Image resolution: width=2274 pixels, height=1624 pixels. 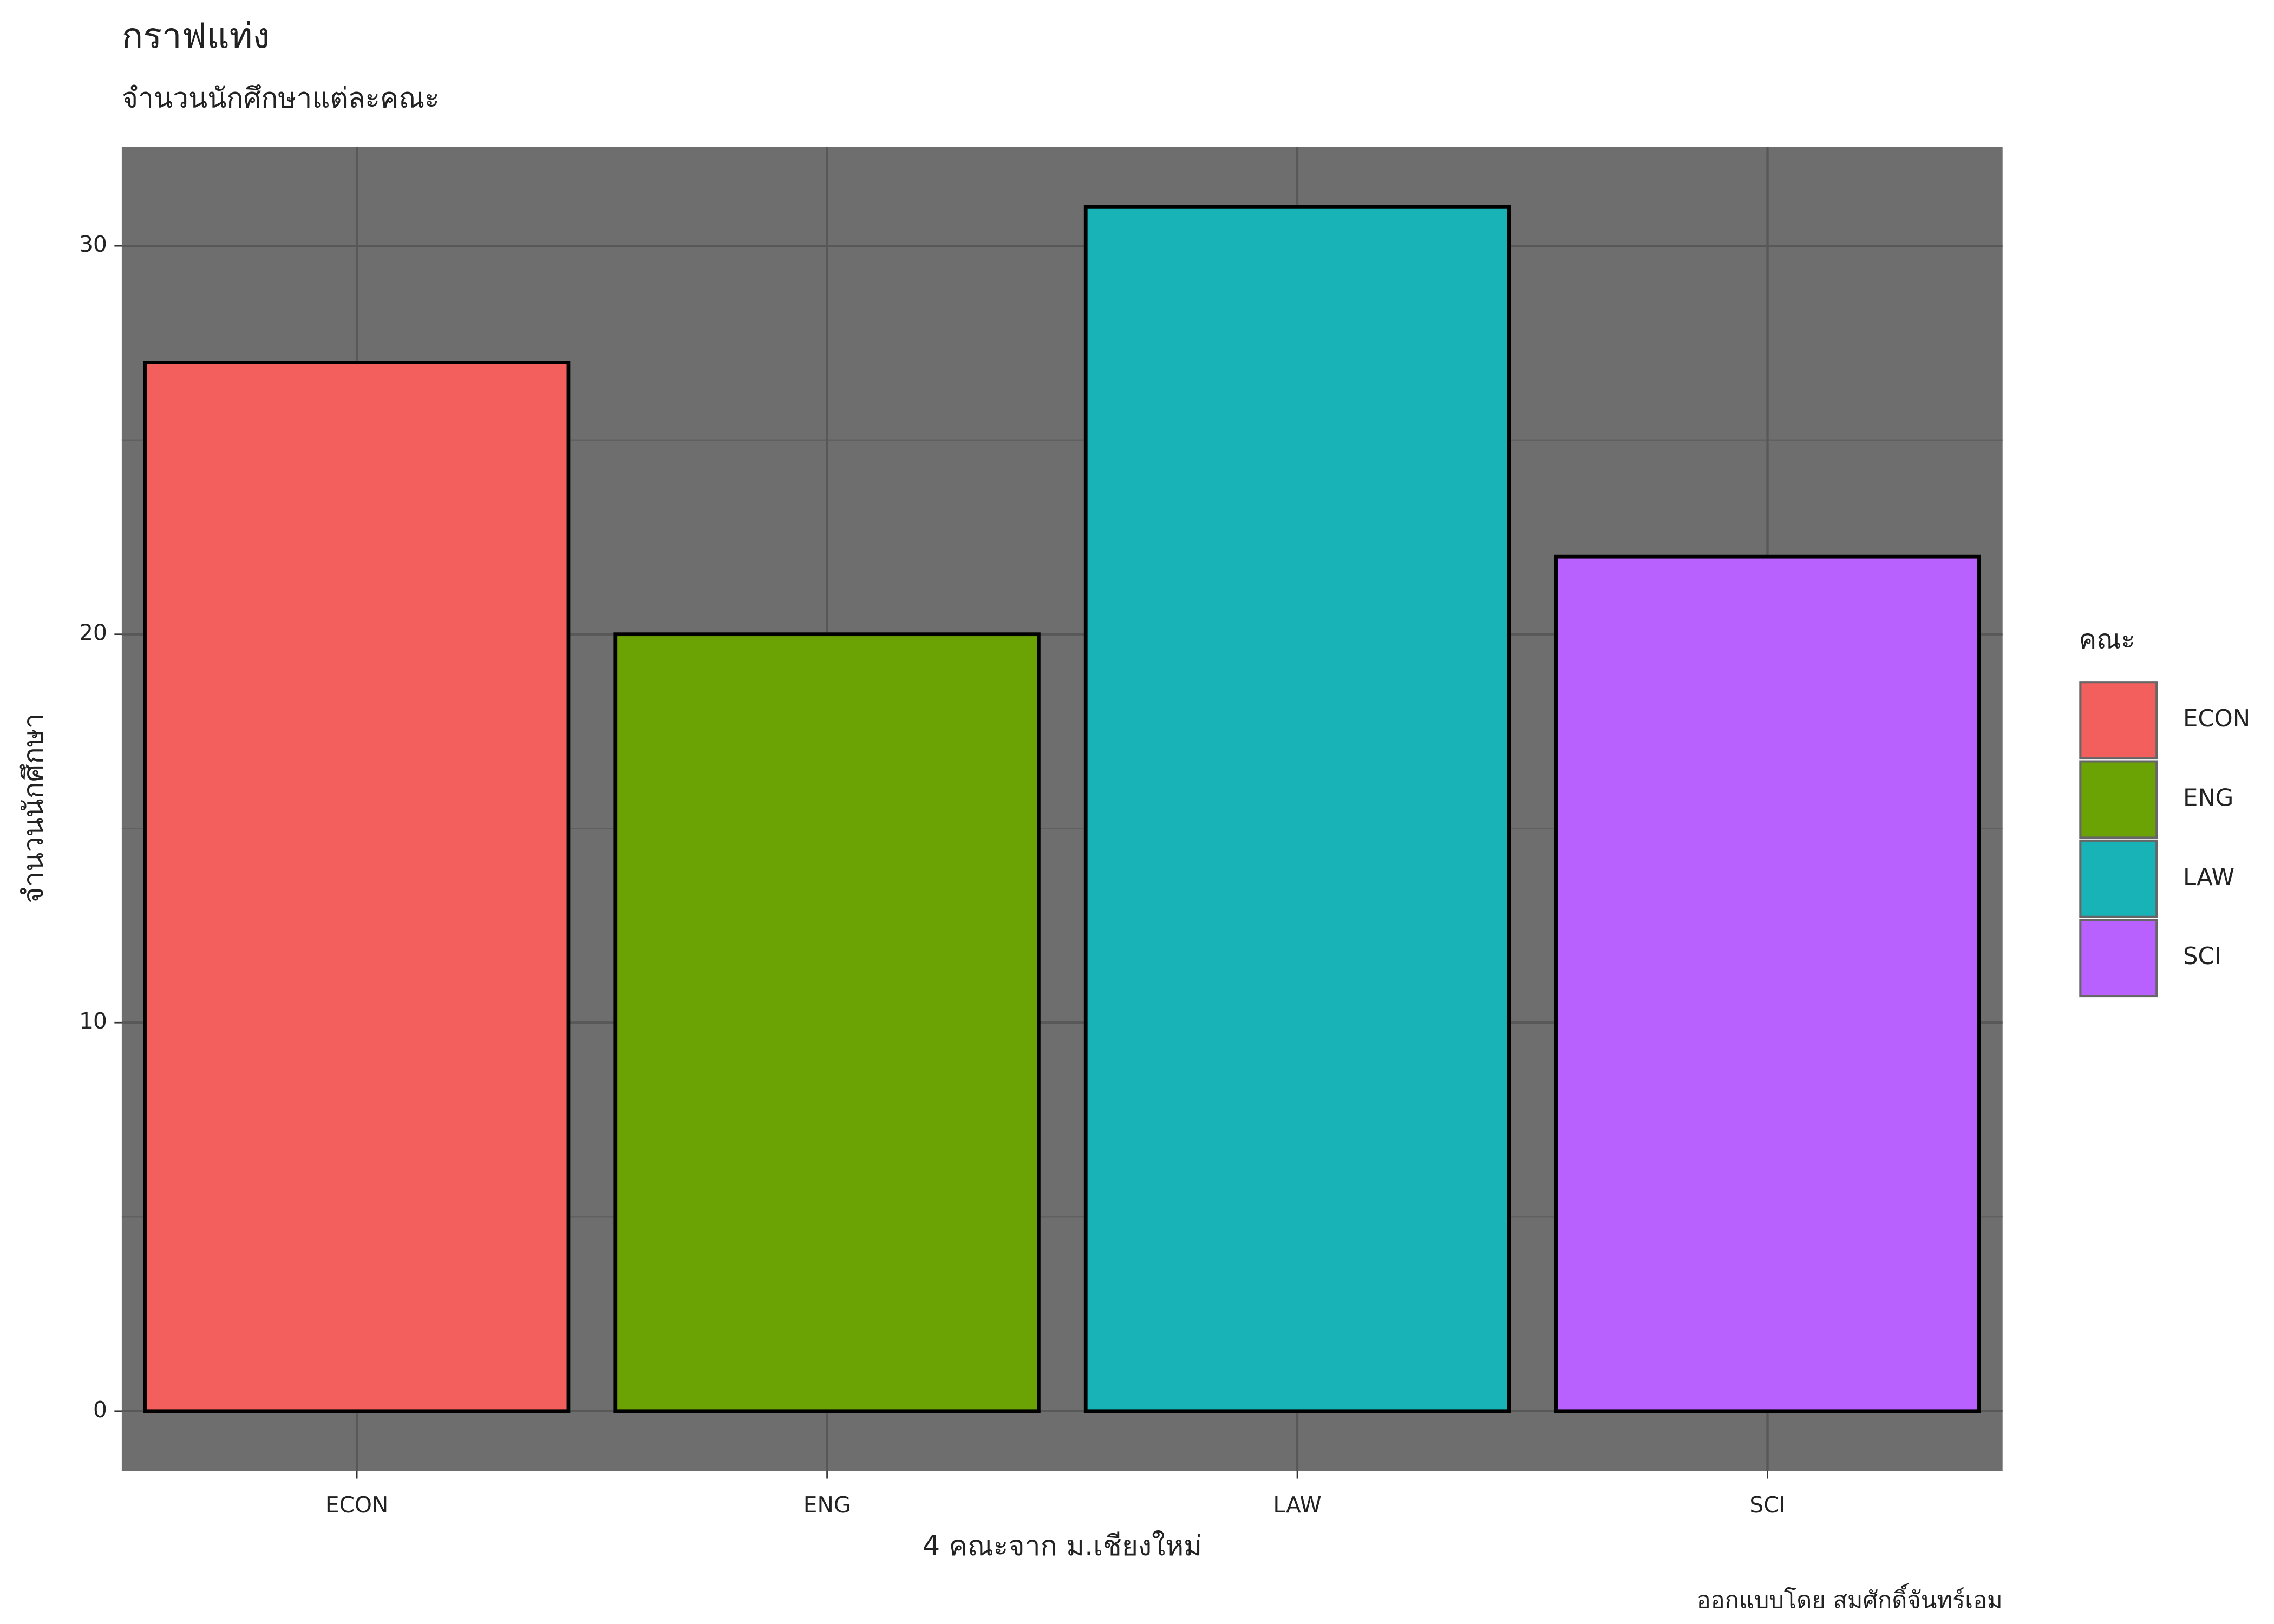 I want to click on legend-label: LAW, so click(x=2208, y=878).